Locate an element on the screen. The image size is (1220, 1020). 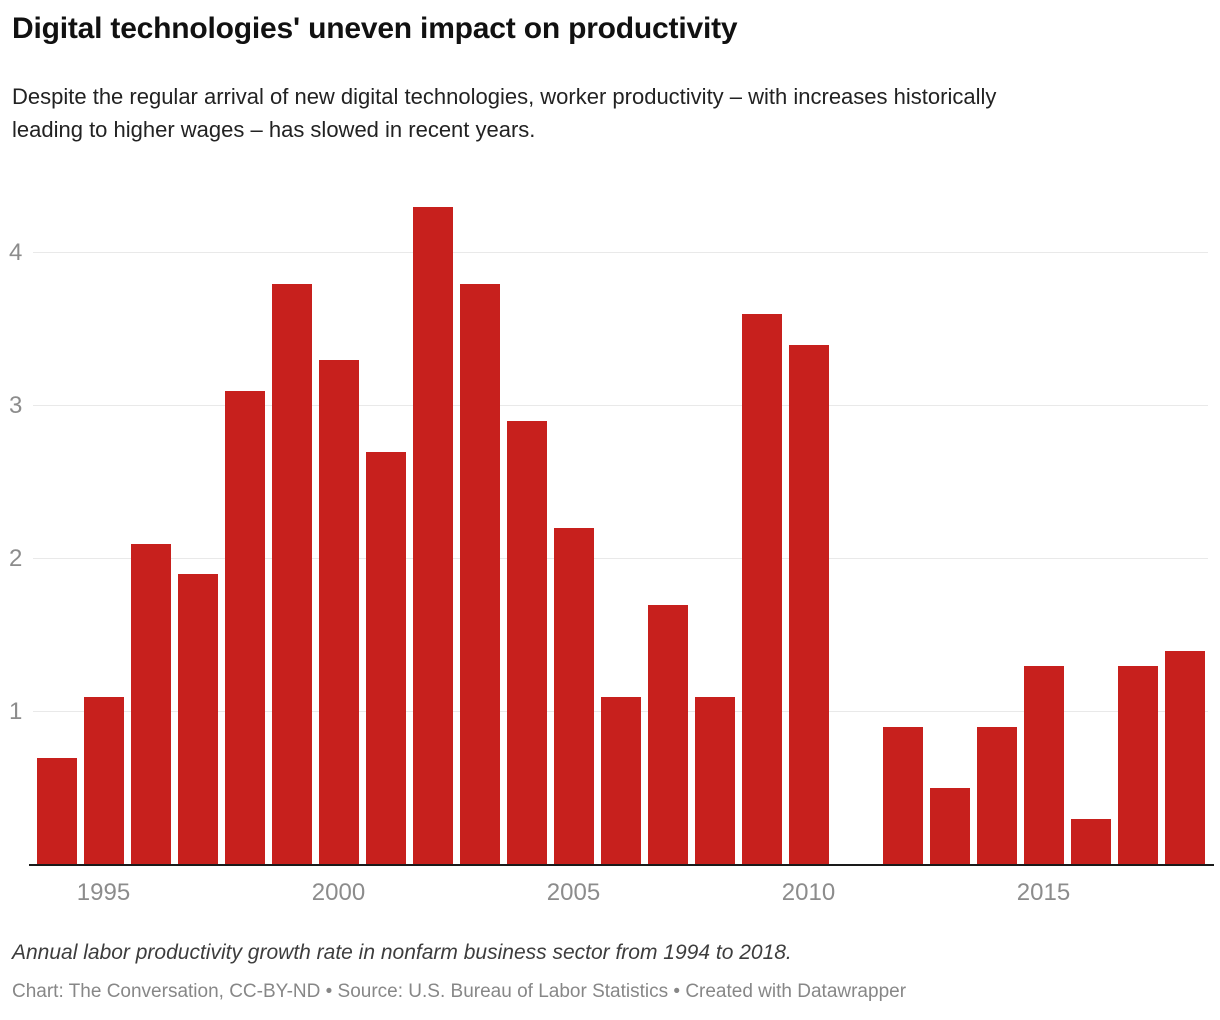
bar-2013 is located at coordinates (949, 826).